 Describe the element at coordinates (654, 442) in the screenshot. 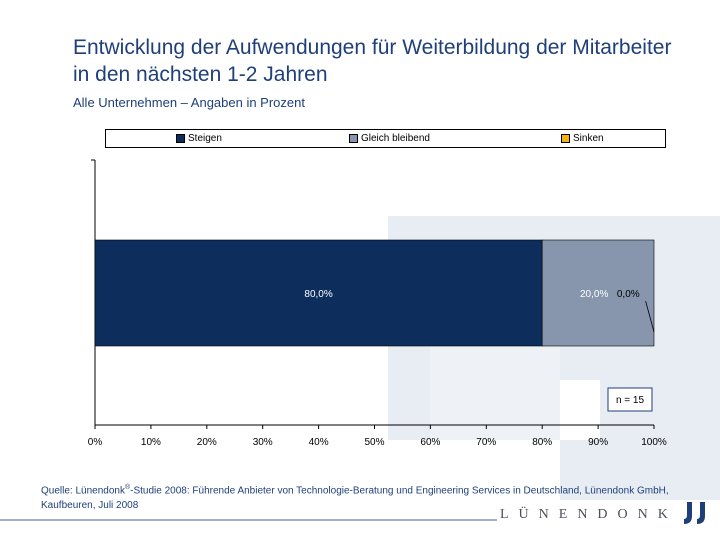

I see `x-tick-label: 100%` at that location.